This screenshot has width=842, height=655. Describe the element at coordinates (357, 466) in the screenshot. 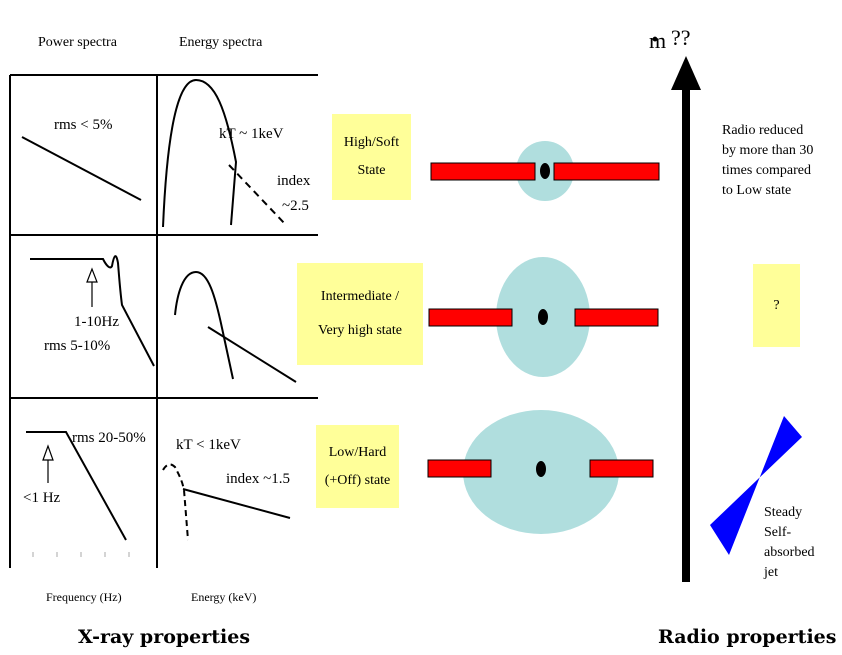

I see `low-hard-state-box: Low/Hard (+Off) state` at that location.